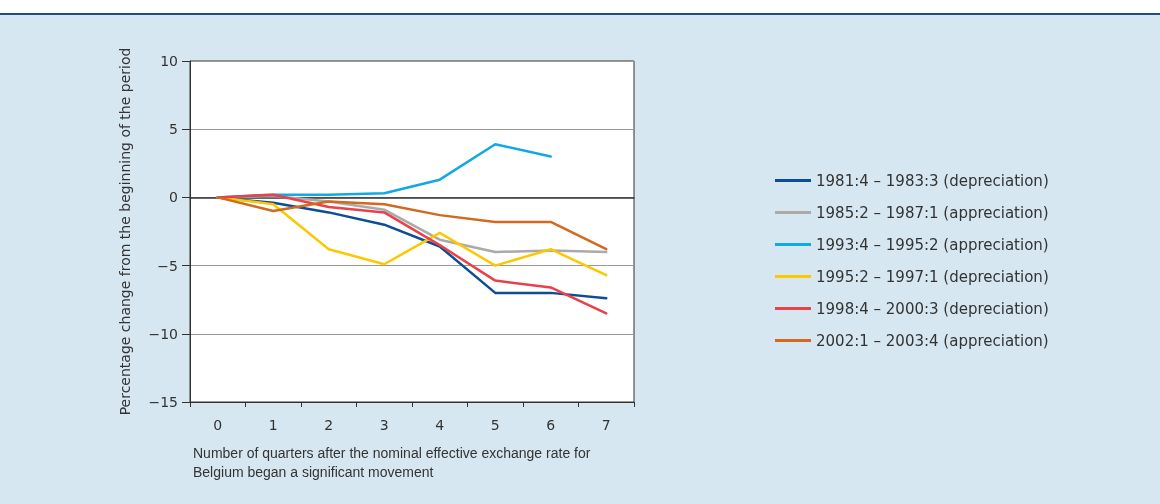 This screenshot has height=504, width=1160. Describe the element at coordinates (169, 61) in the screenshot. I see `y-tick-label: 10` at that location.